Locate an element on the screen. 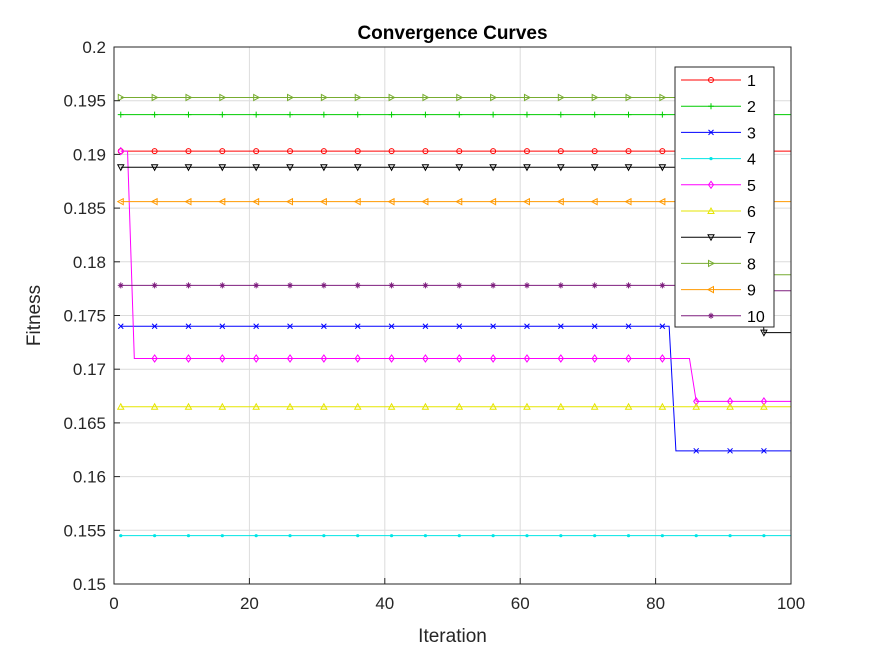 The image size is (875, 656). y-tick-label: 0.155 is located at coordinates (84, 530).